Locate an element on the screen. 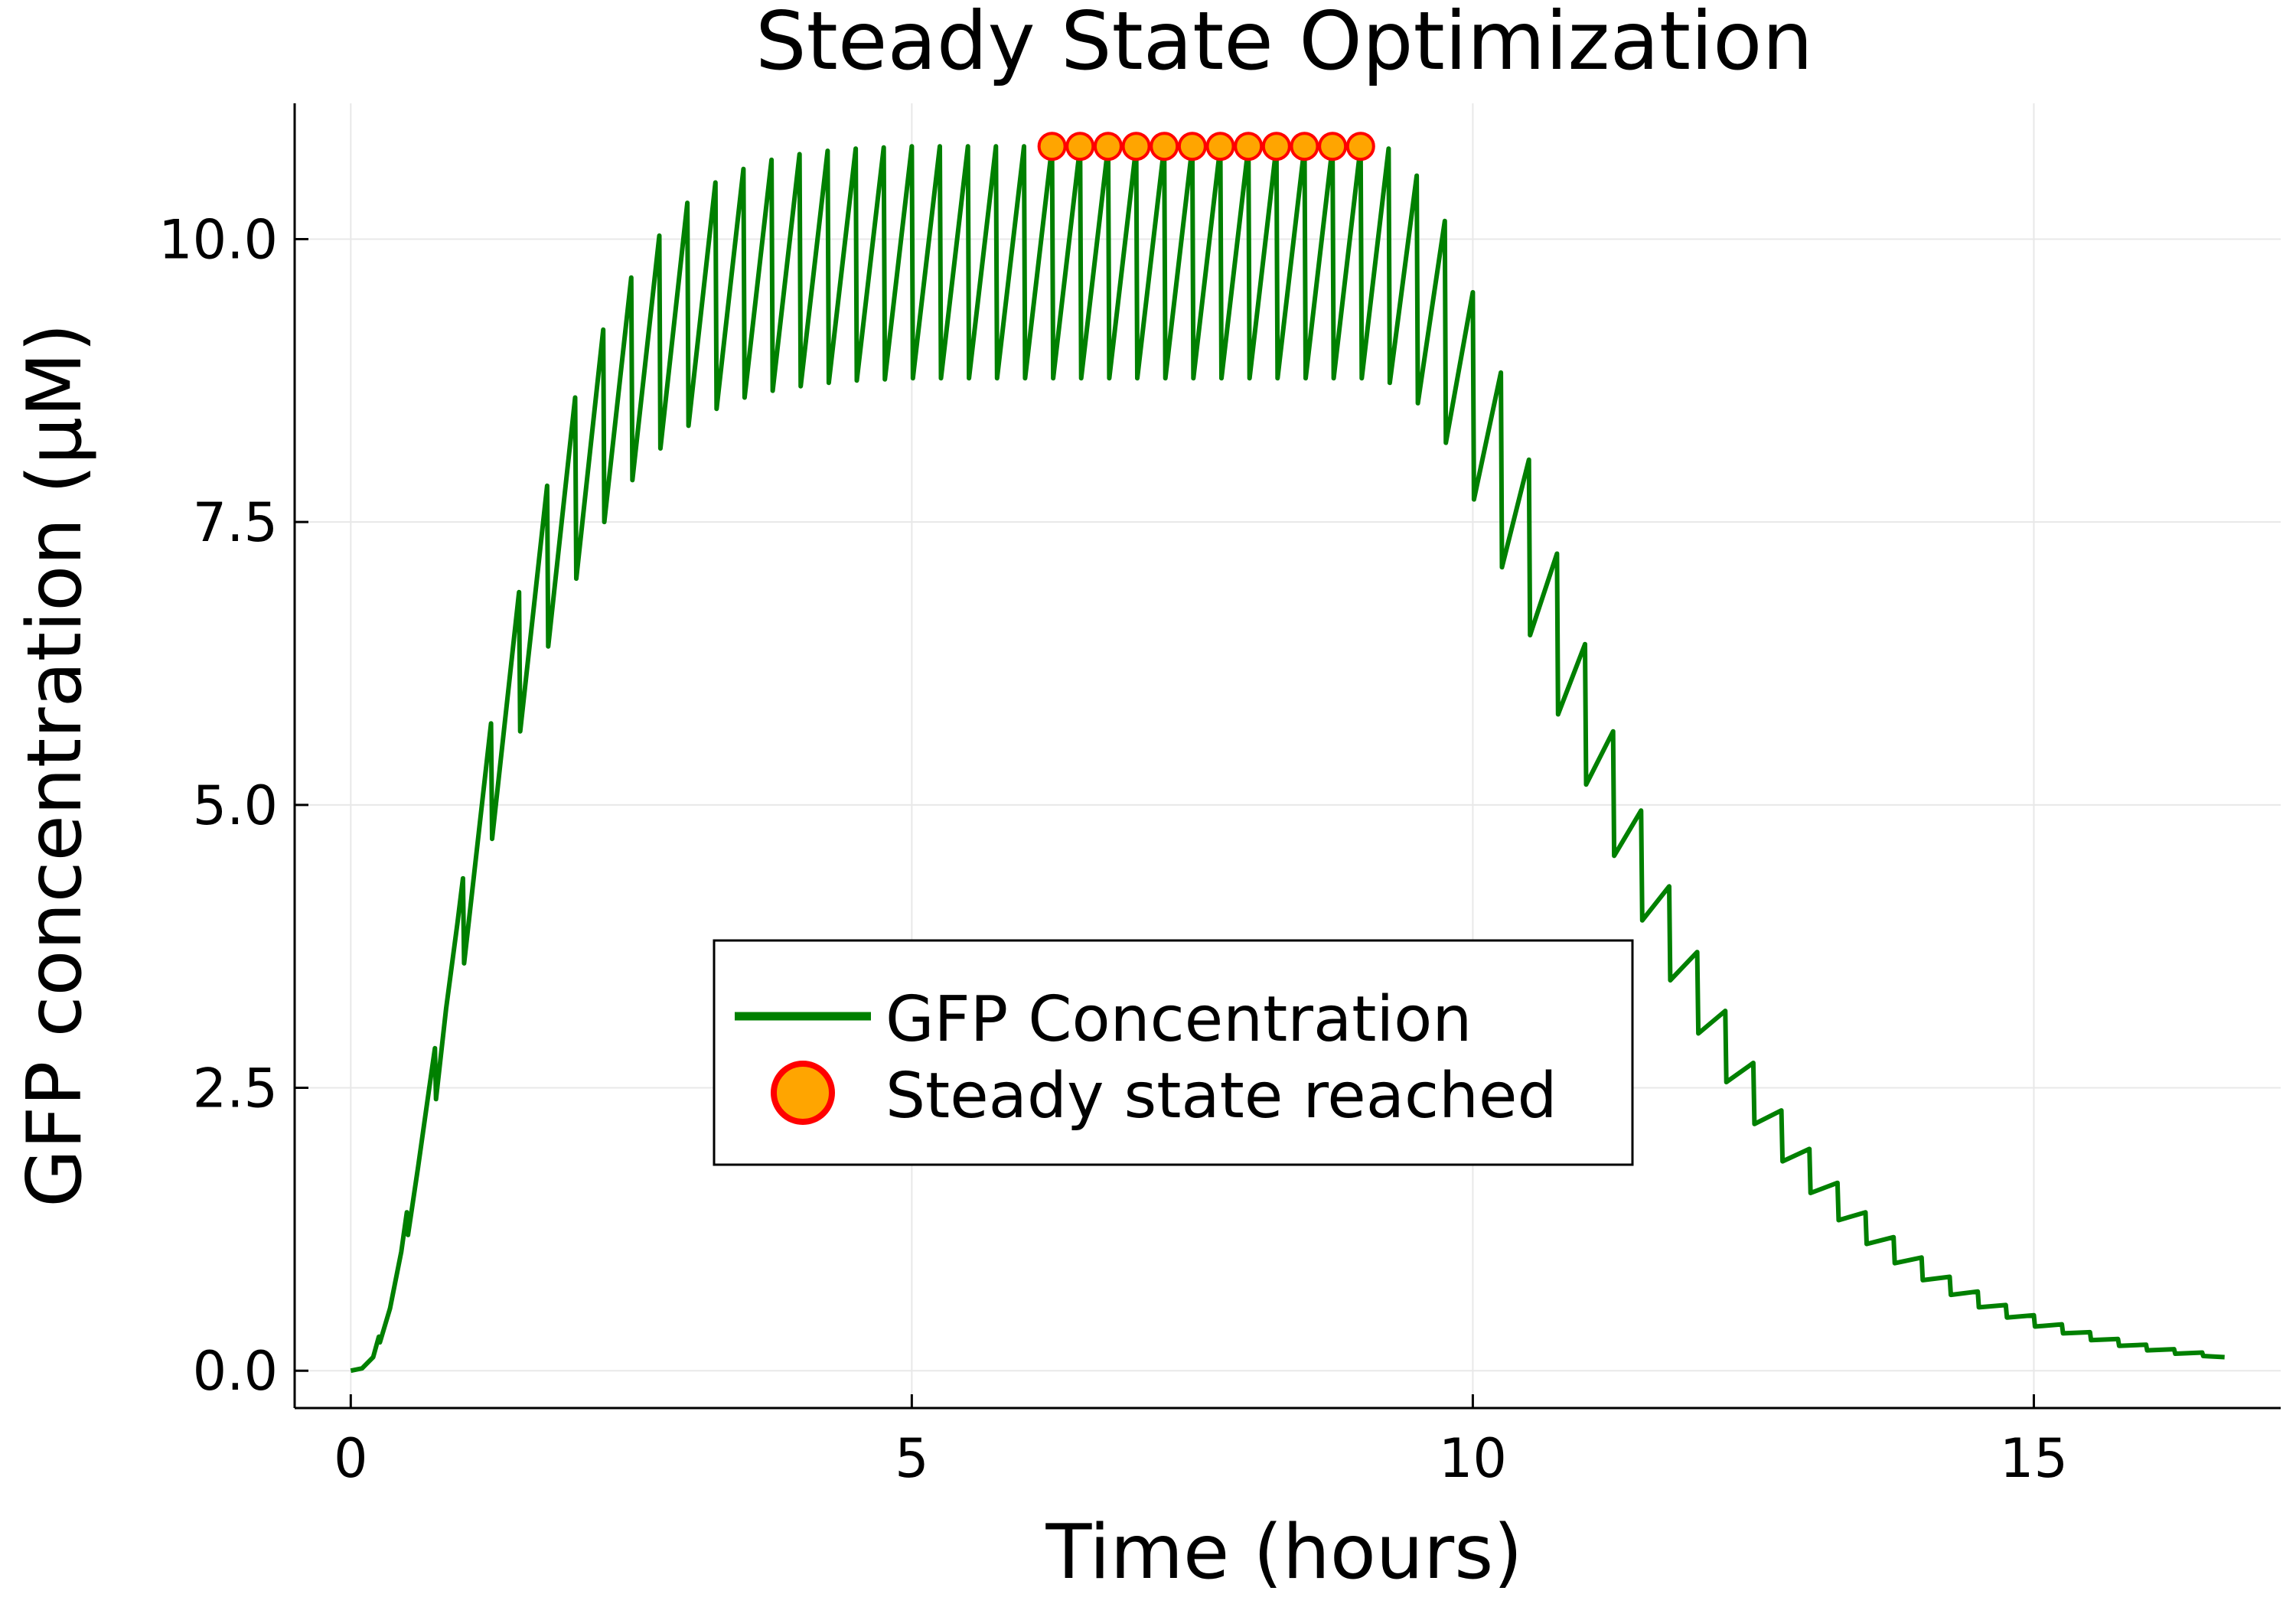  x-tick-label: 5 is located at coordinates (912, 1458).